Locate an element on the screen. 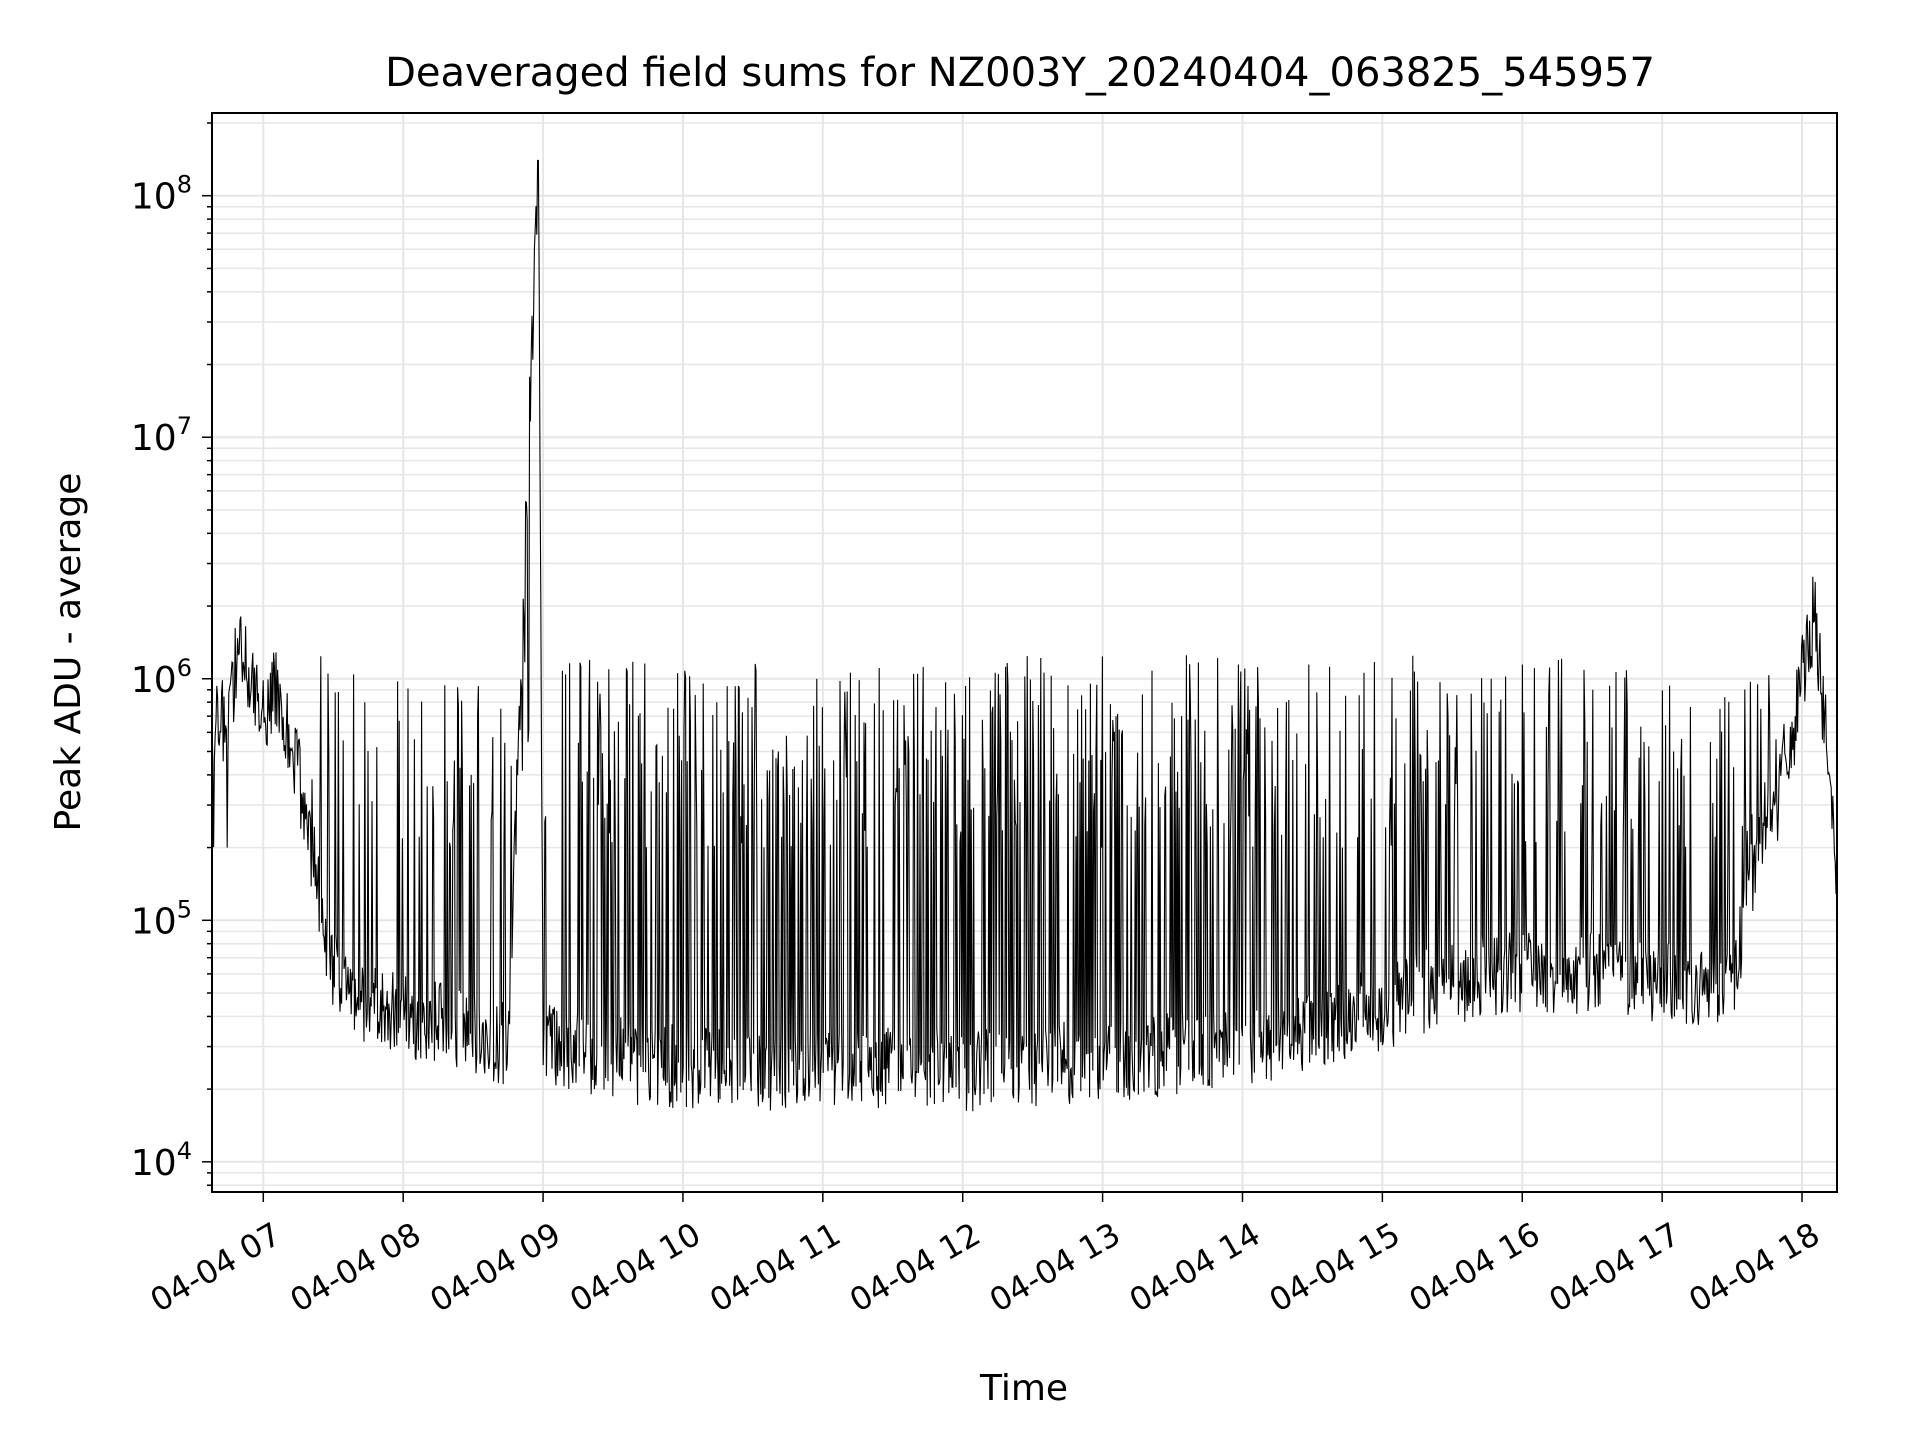  y-tick-label: 10⁷ is located at coordinates (161, 435).